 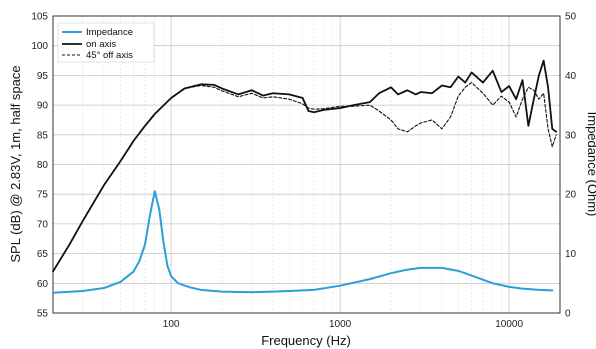 I want to click on y2-tick-label: 10, so click(x=571, y=254).